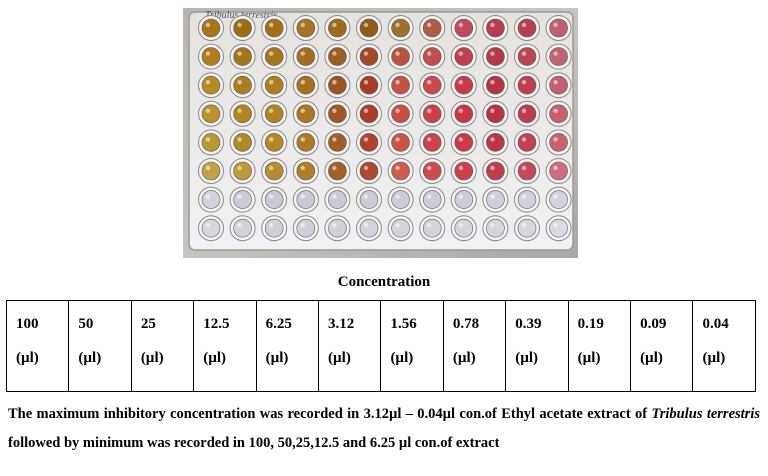  What do you see at coordinates (590, 324) in the screenshot?
I see `cell-value: 0.19` at bounding box center [590, 324].